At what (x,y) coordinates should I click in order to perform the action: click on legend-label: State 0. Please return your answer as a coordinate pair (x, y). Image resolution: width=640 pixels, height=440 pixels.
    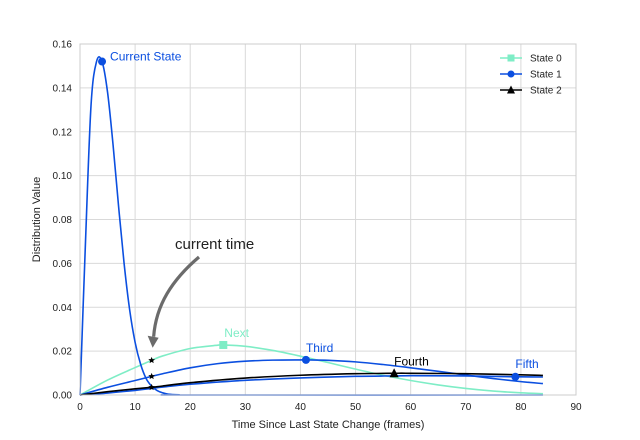
    Looking at the image, I should click on (546, 59).